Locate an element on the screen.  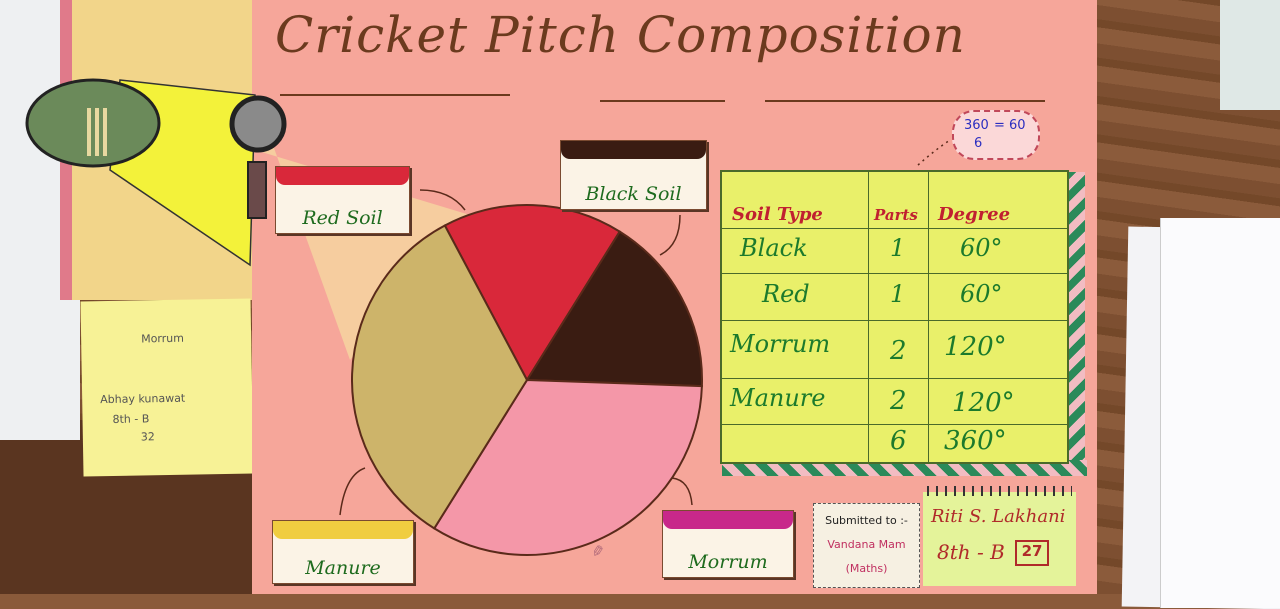
ratio-numerator: 360 is located at coordinates (976, 125).